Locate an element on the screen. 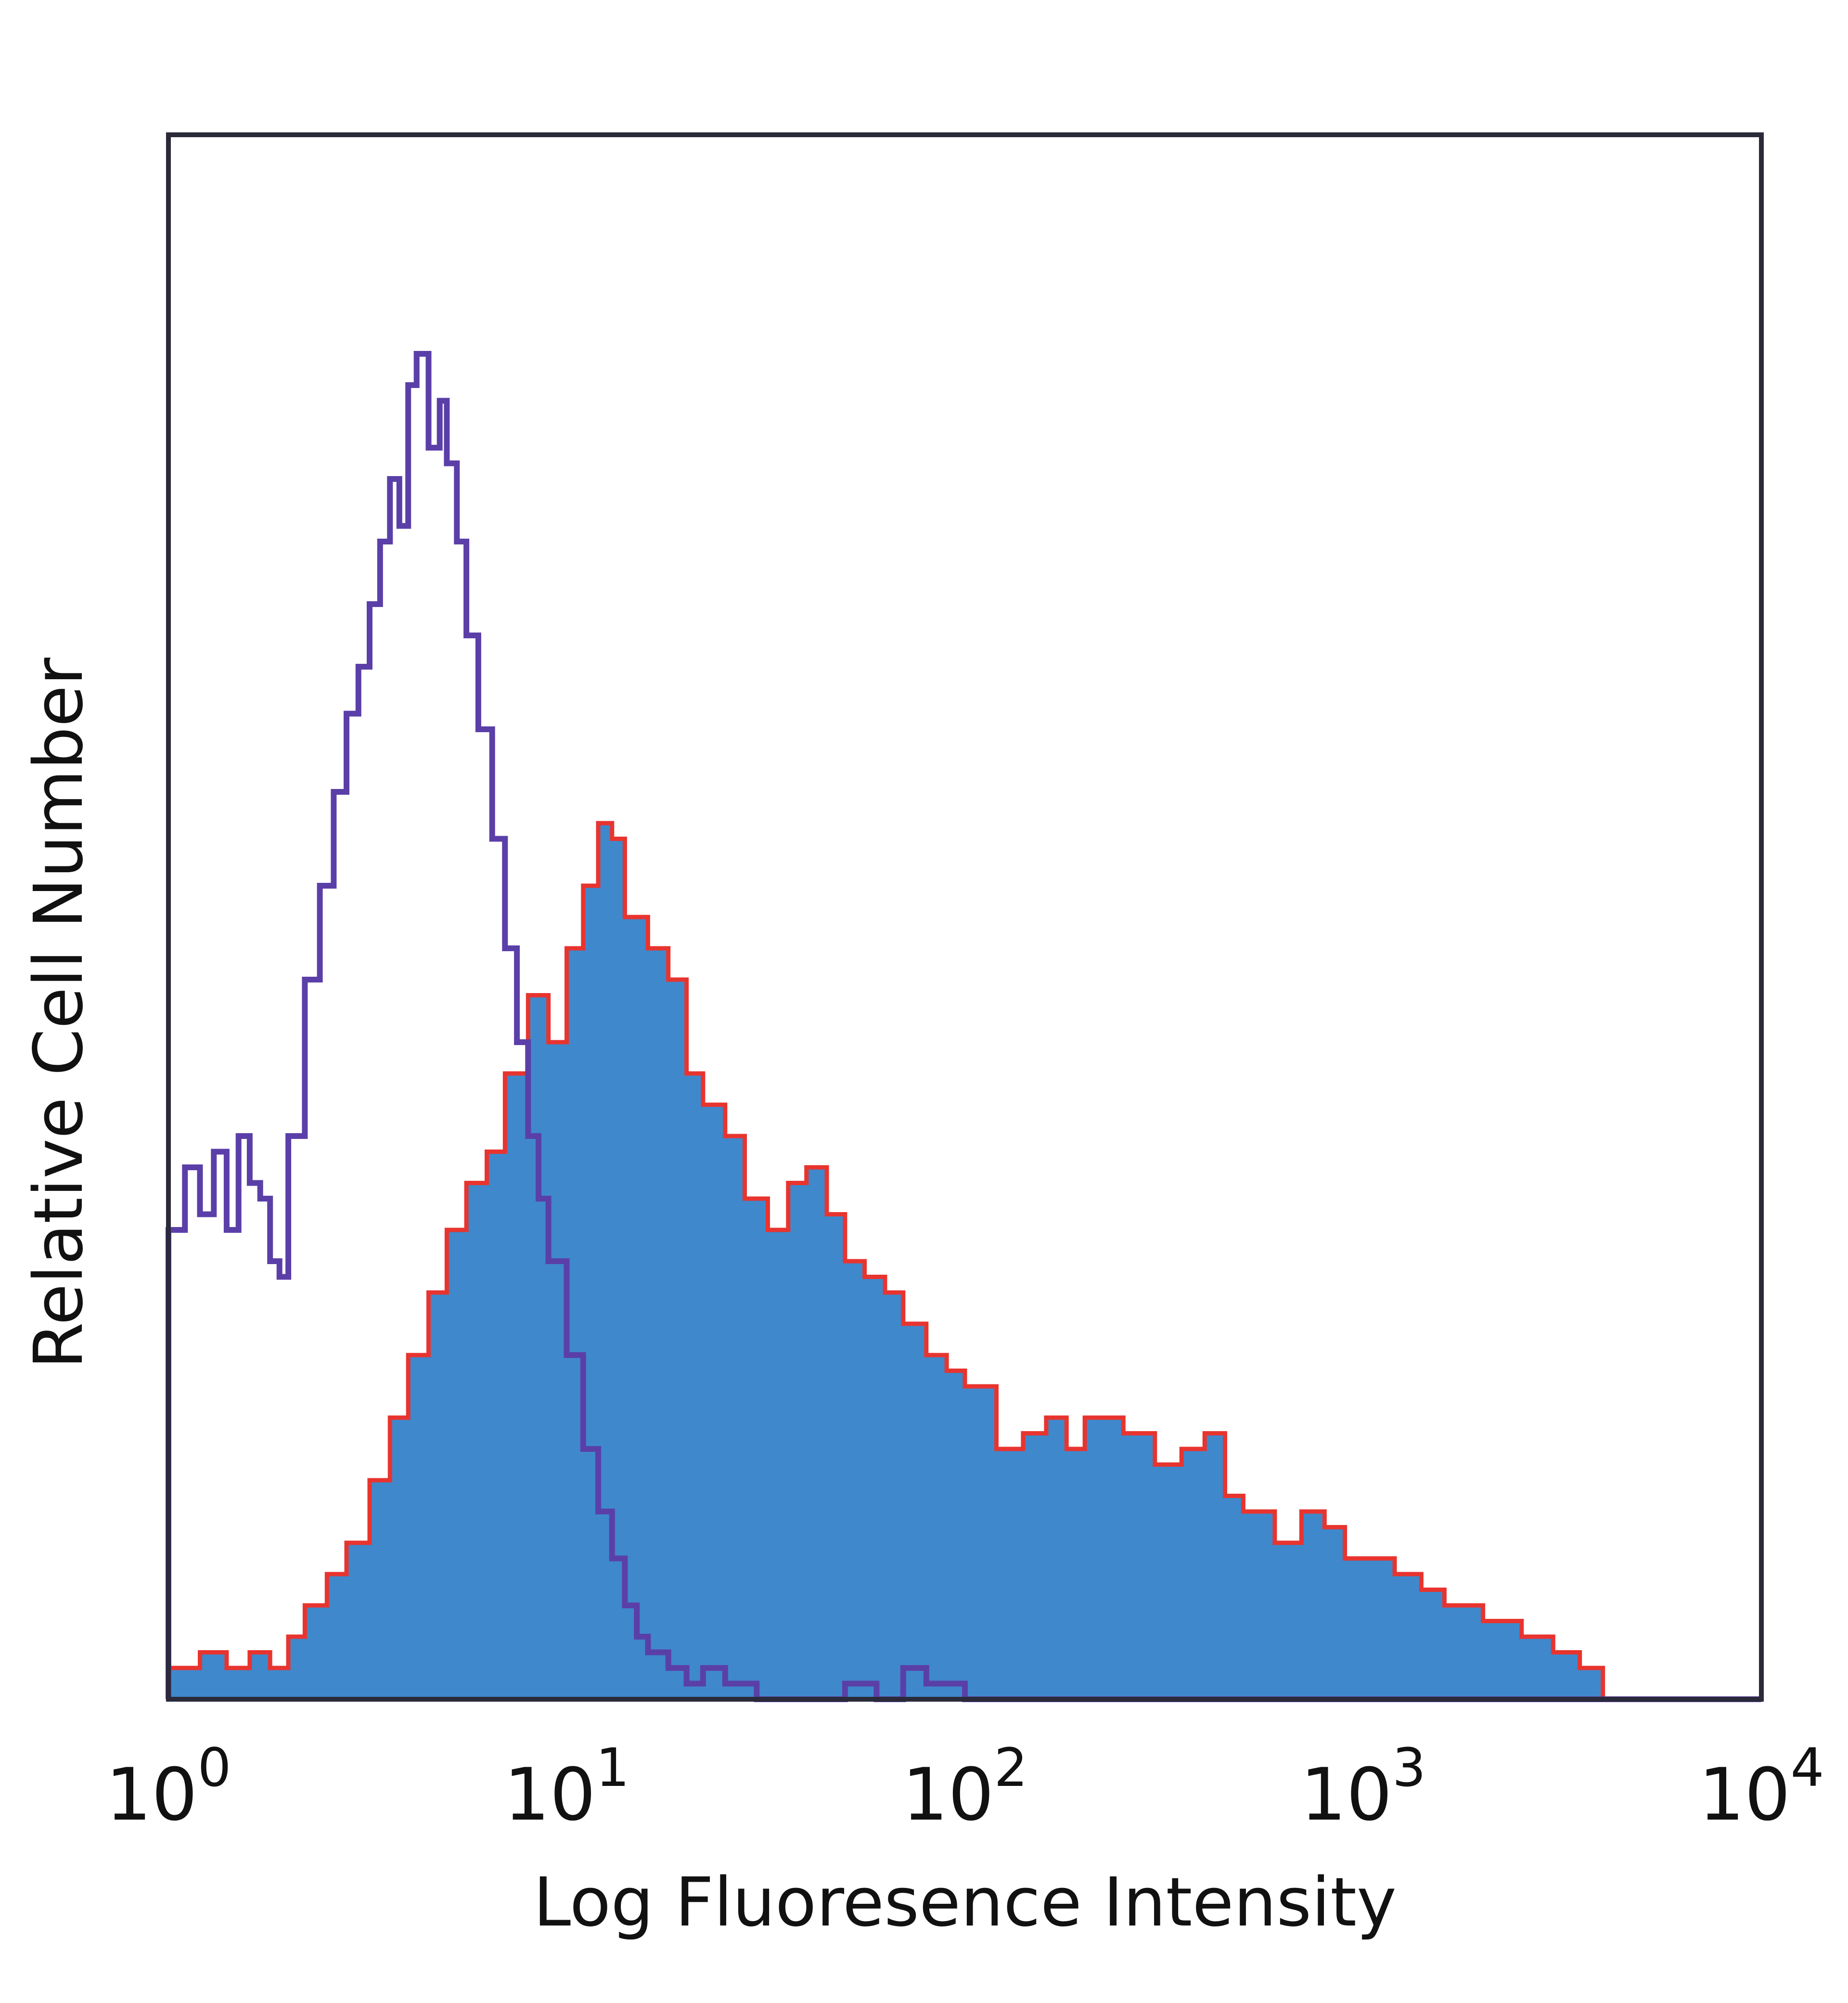 This screenshot has width=1848, height=2003. x-tick-exponent: 0 is located at coordinates (214, 1767).